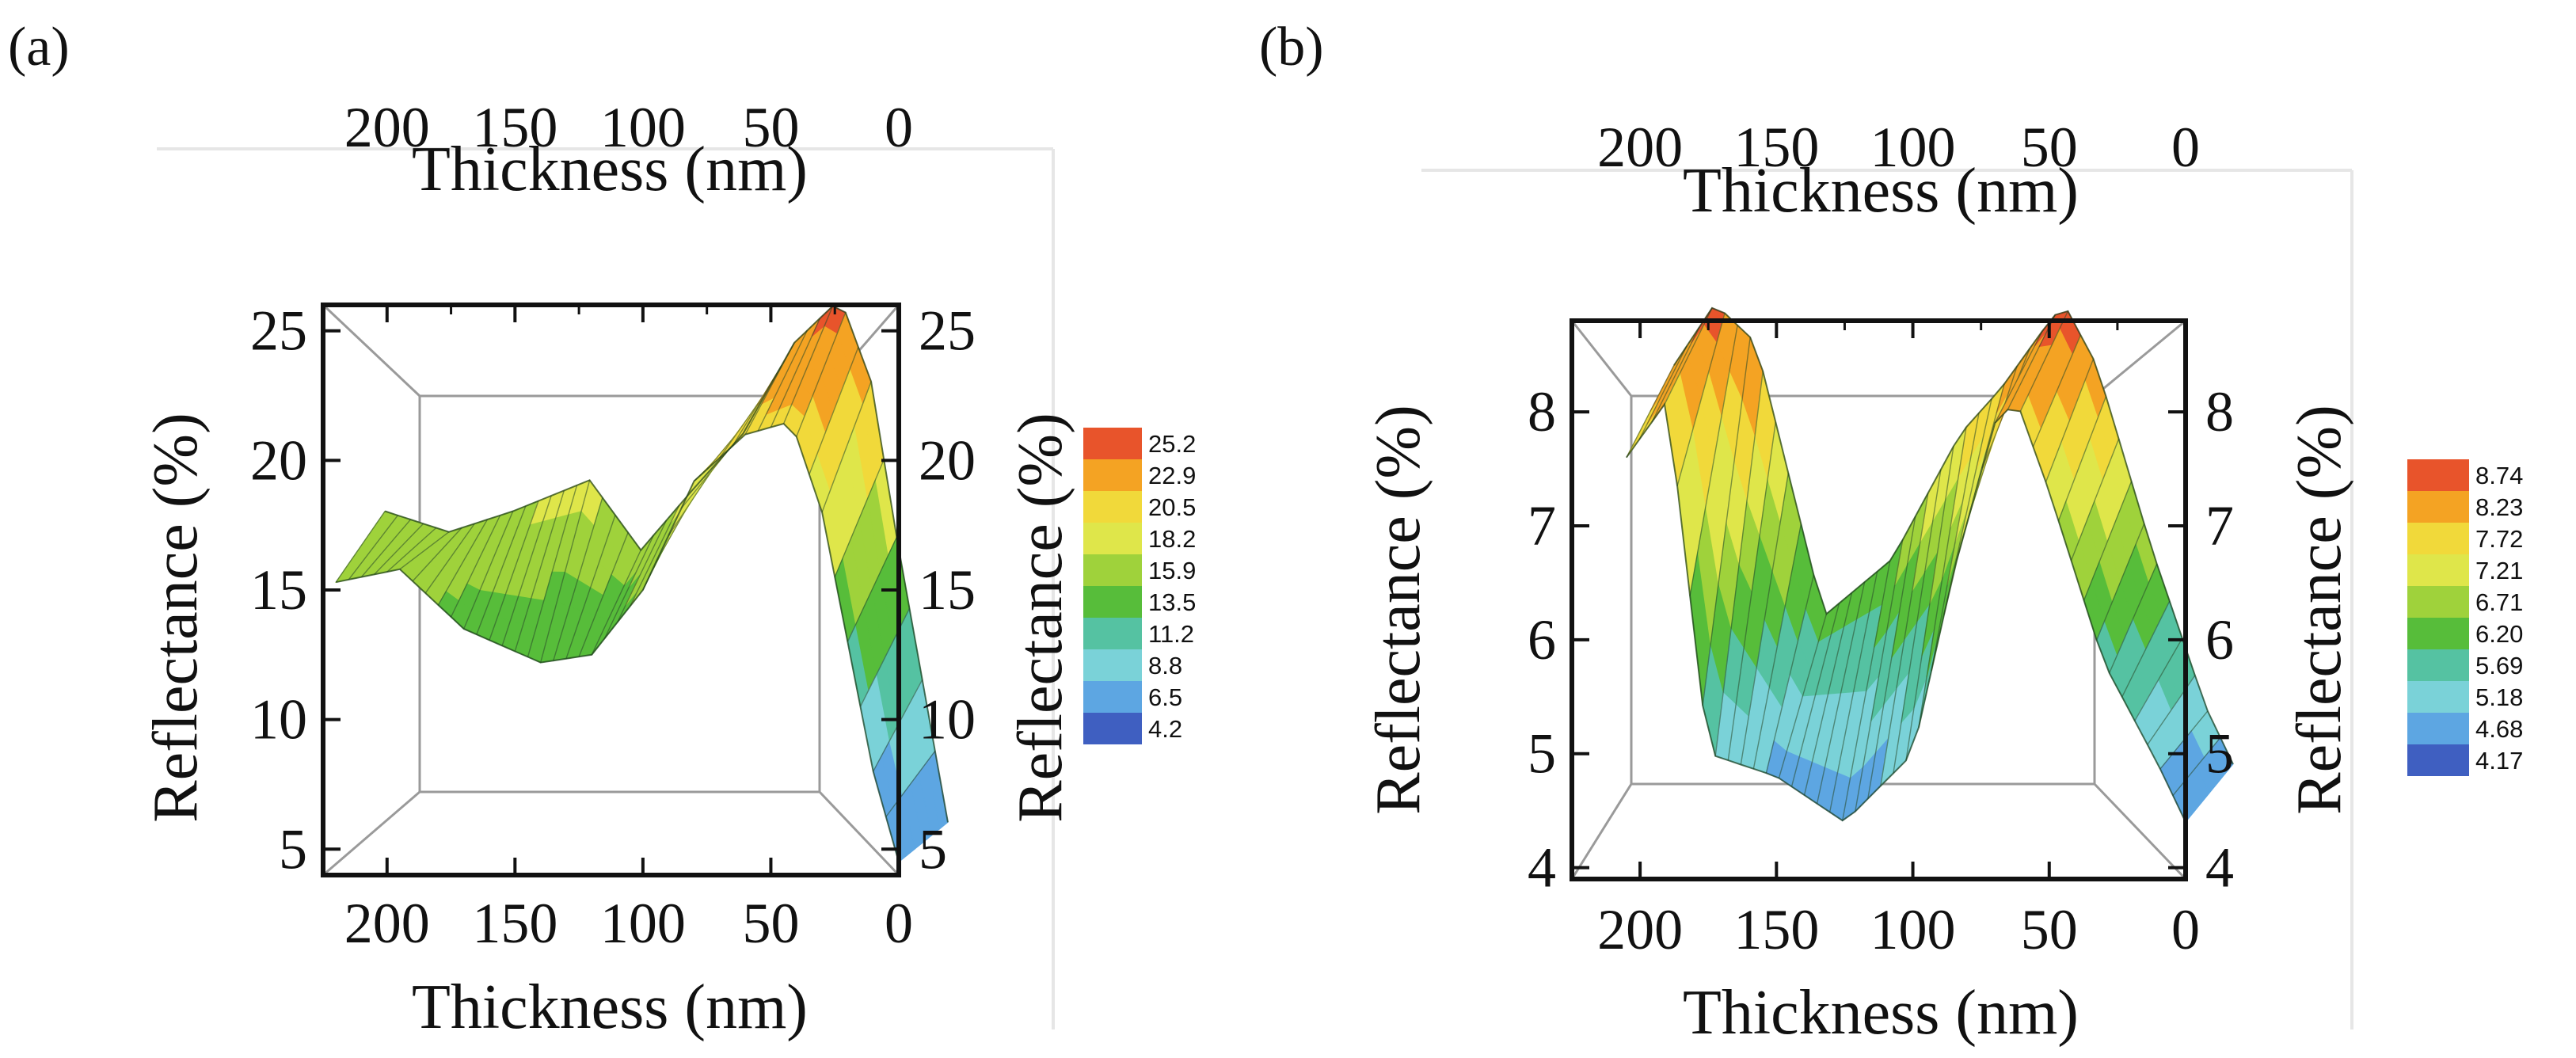  Describe the element at coordinates (1165, 665) in the screenshot. I see `legend-label-a: 8.8` at that location.